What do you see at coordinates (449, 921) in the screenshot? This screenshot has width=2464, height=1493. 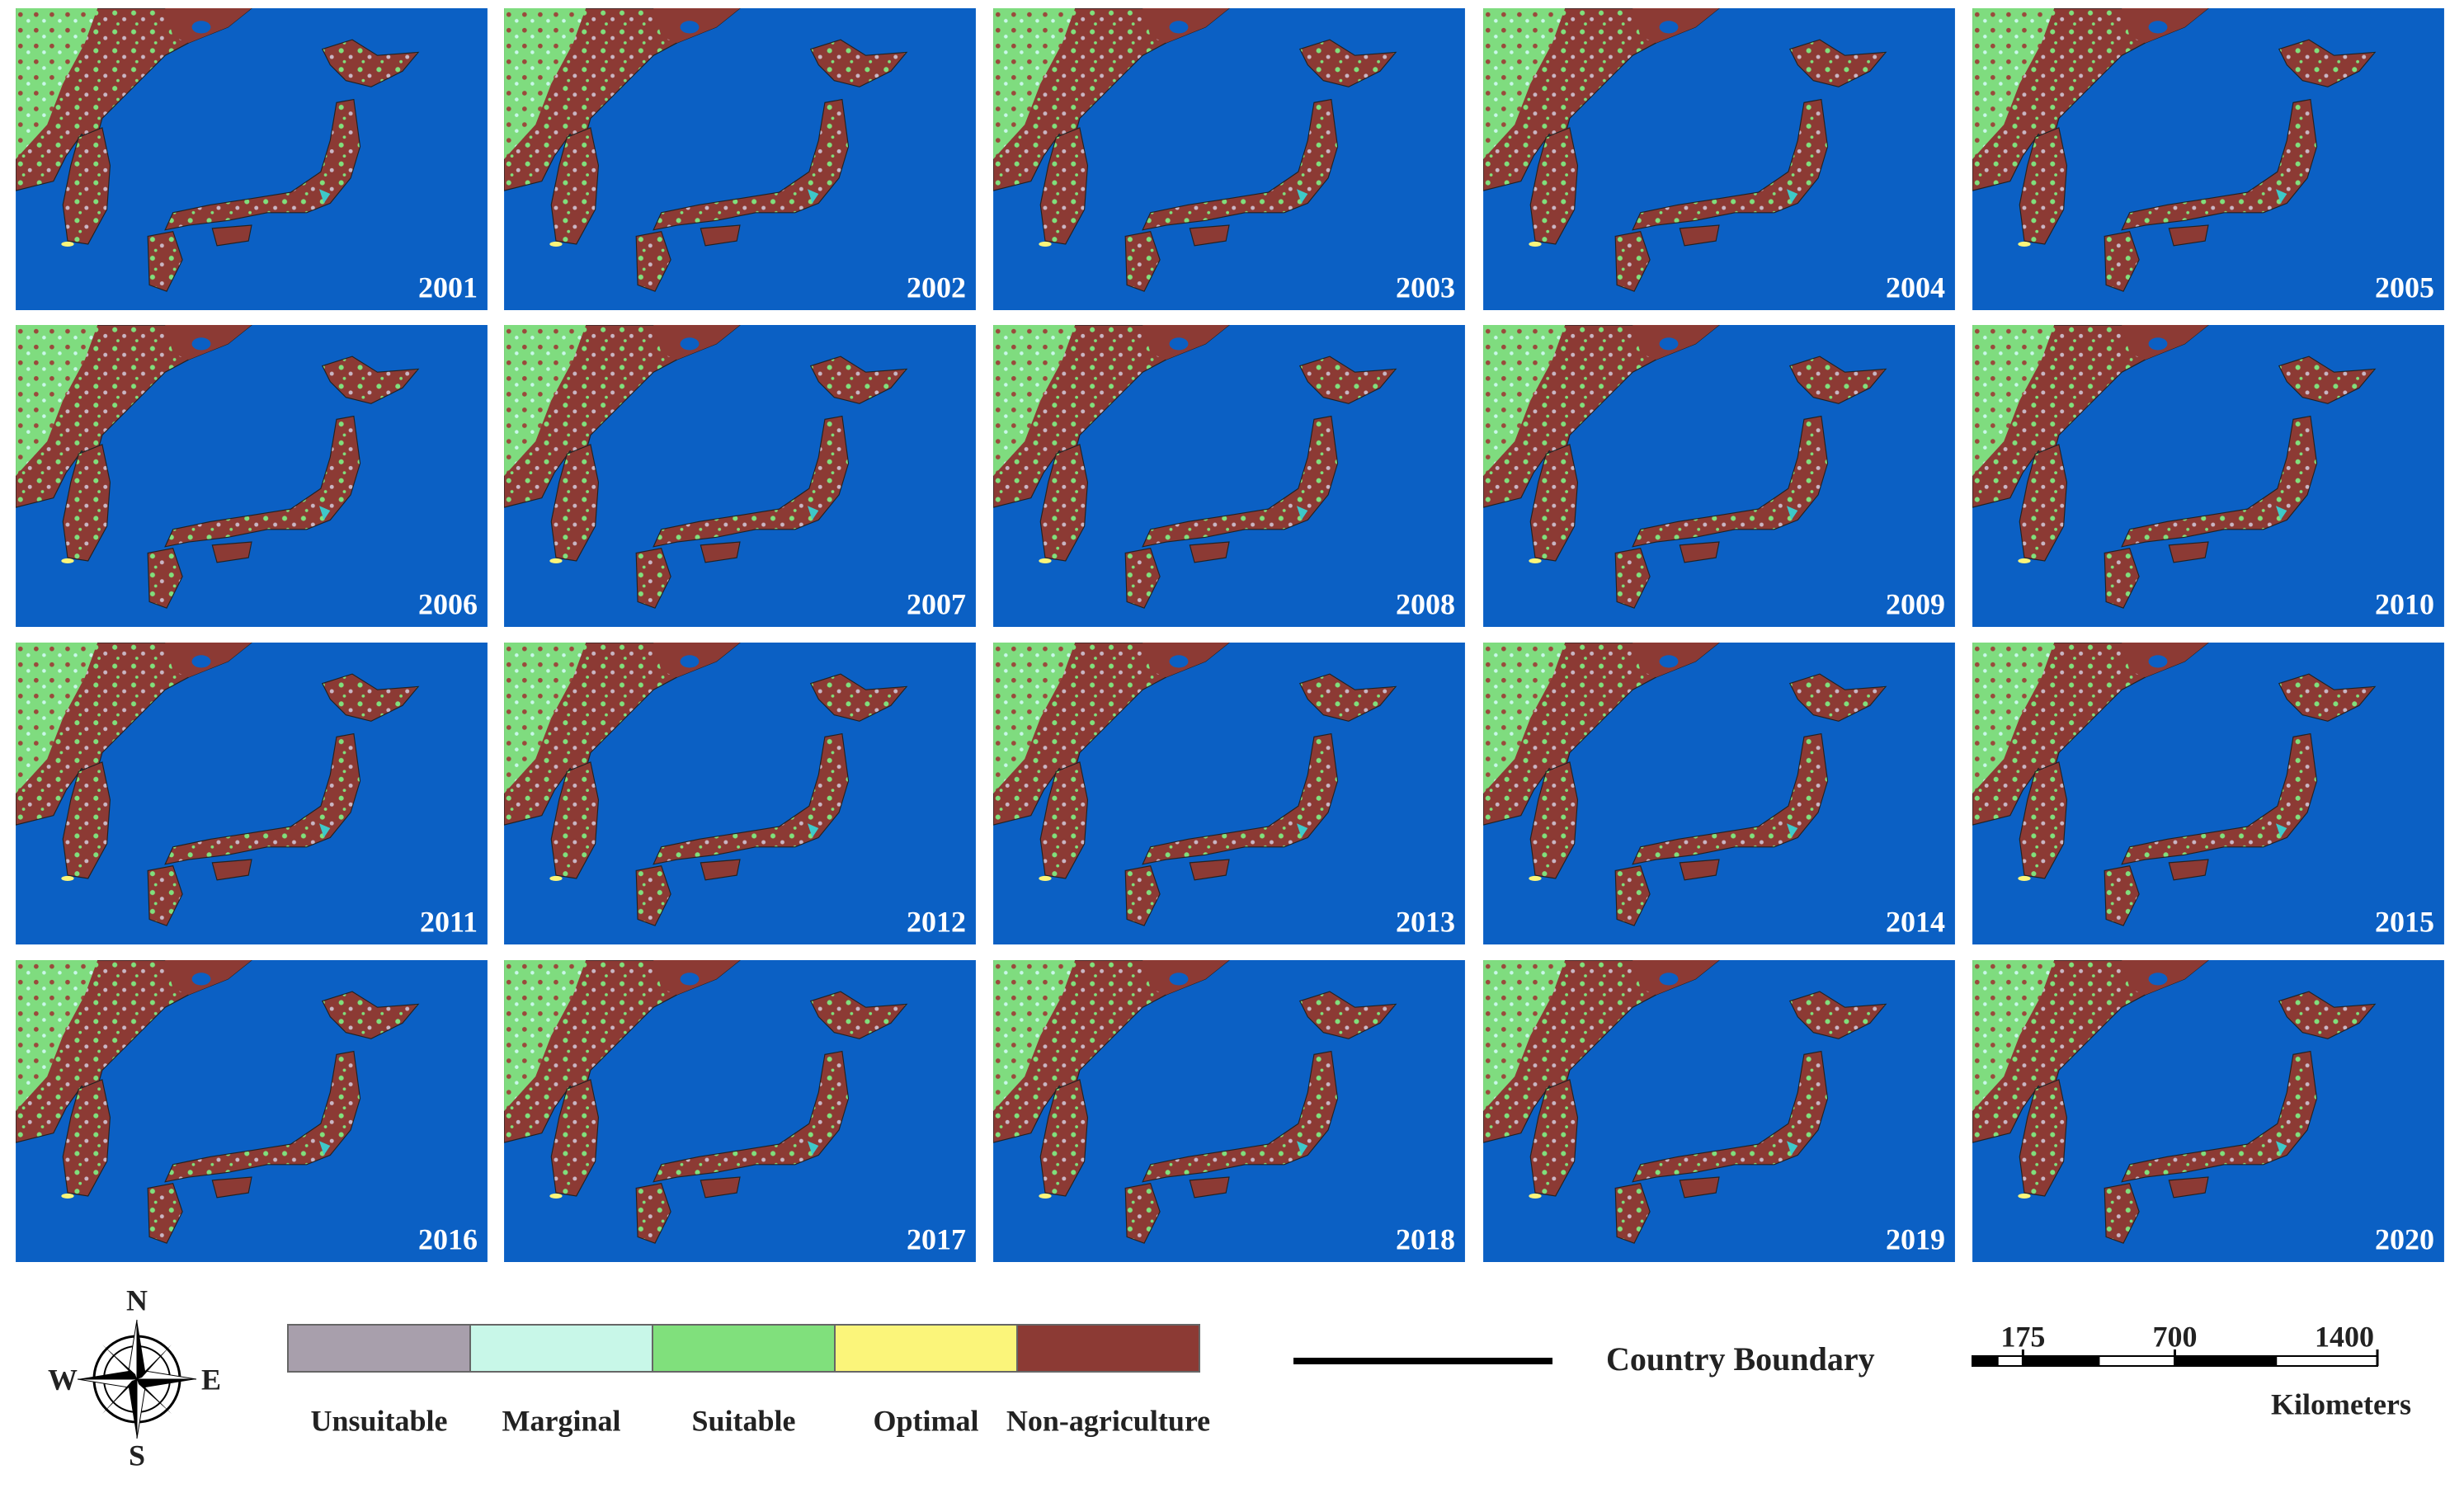 I see `year-label: 2011` at bounding box center [449, 921].